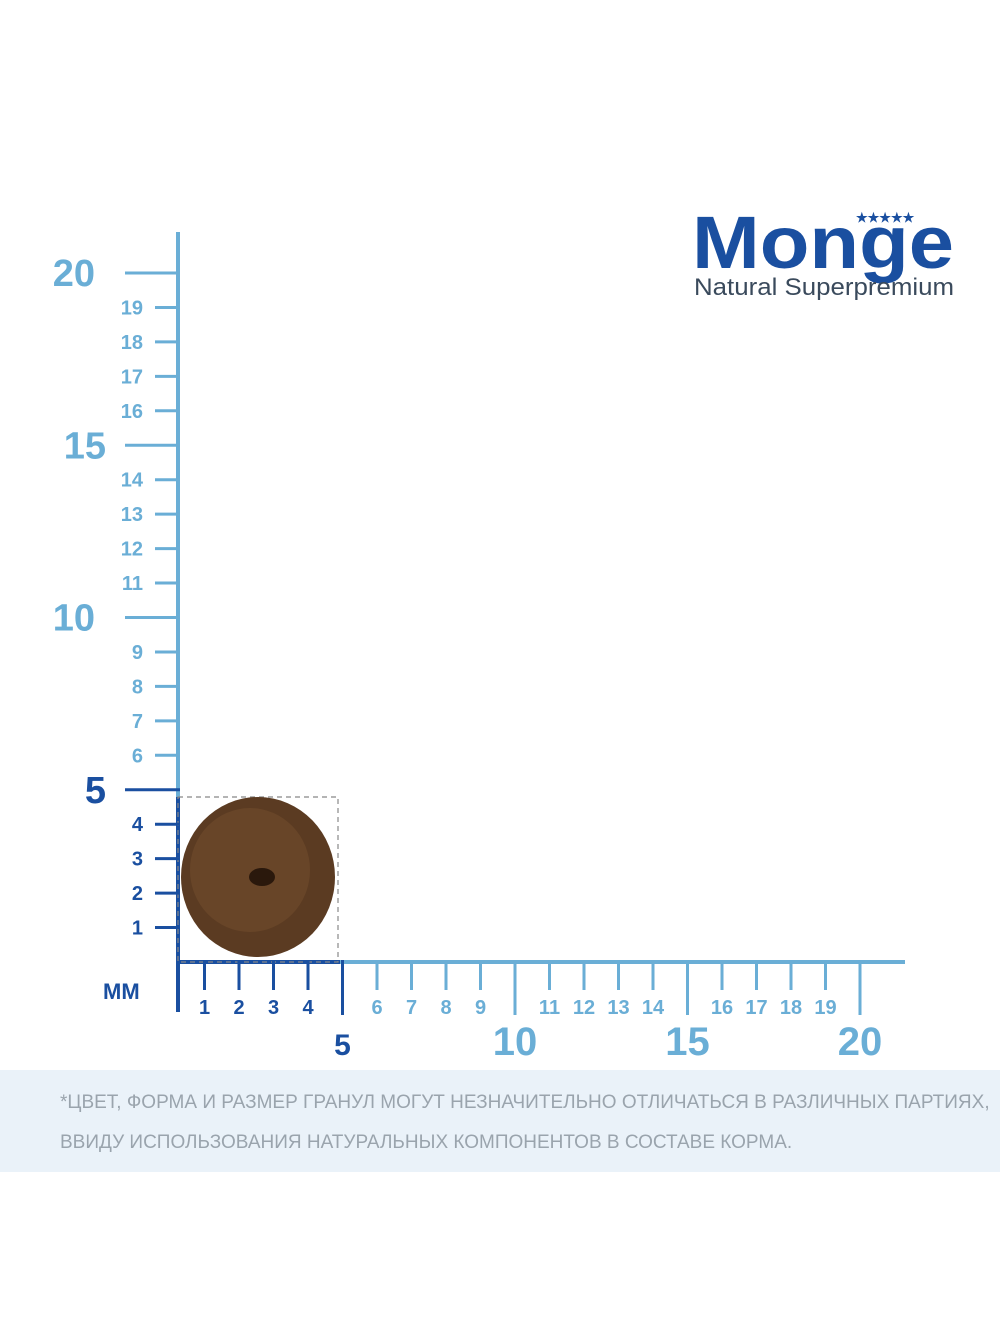 This screenshot has height=1338, width=1000. Describe the element at coordinates (138, 825) in the screenshot. I see `y-tick-label: 4` at that location.